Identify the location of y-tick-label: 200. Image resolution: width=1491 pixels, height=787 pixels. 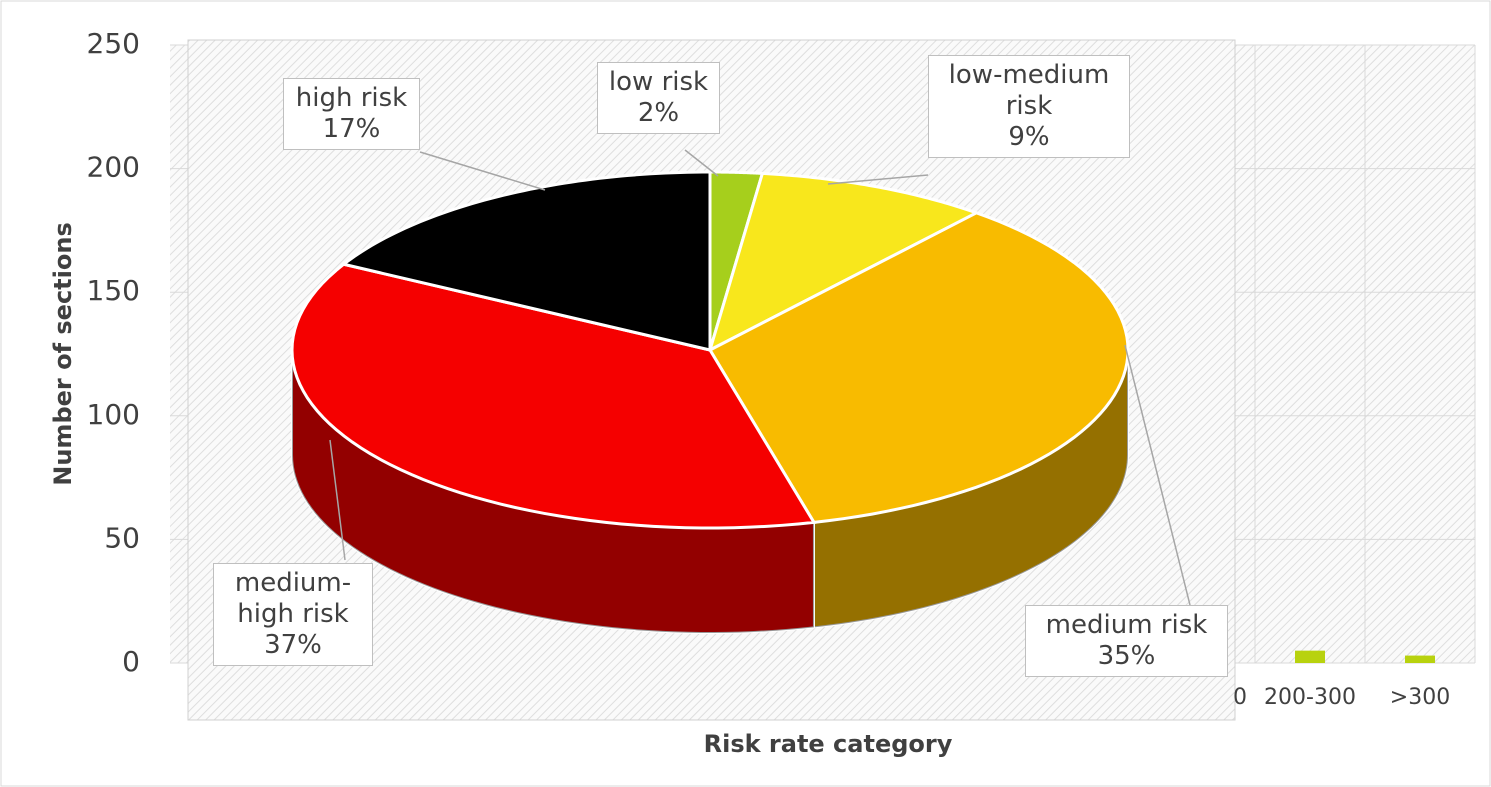
(113, 167).